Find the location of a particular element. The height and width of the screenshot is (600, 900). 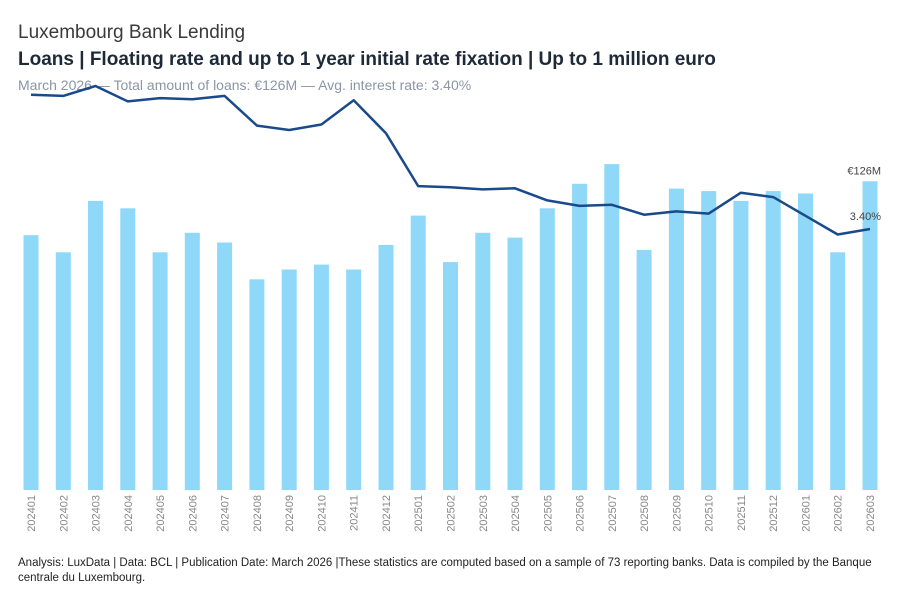

x-tick-label: 202509 is located at coordinates (677, 513).